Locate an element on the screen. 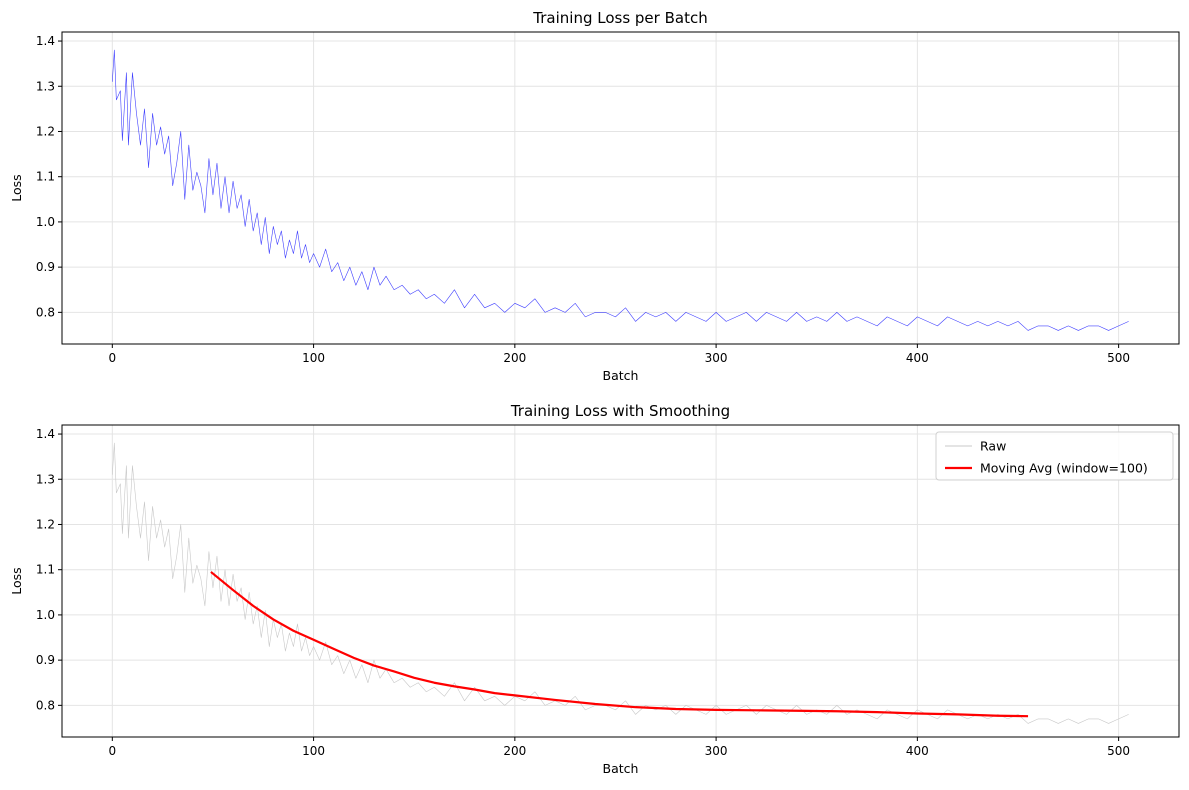 This screenshot has height=790, width=1189. chart-title: Training Loss per Batch is located at coordinates (619, 18).